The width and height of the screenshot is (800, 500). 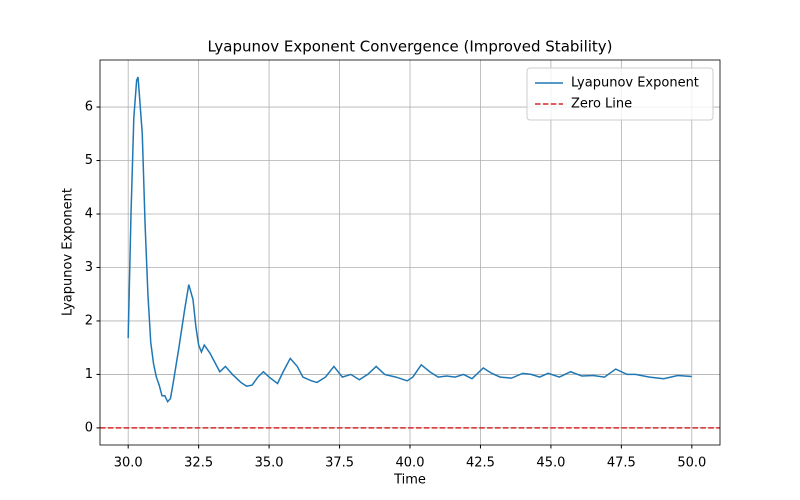 What do you see at coordinates (601, 104) in the screenshot?
I see `legend-label: Zero Line` at bounding box center [601, 104].